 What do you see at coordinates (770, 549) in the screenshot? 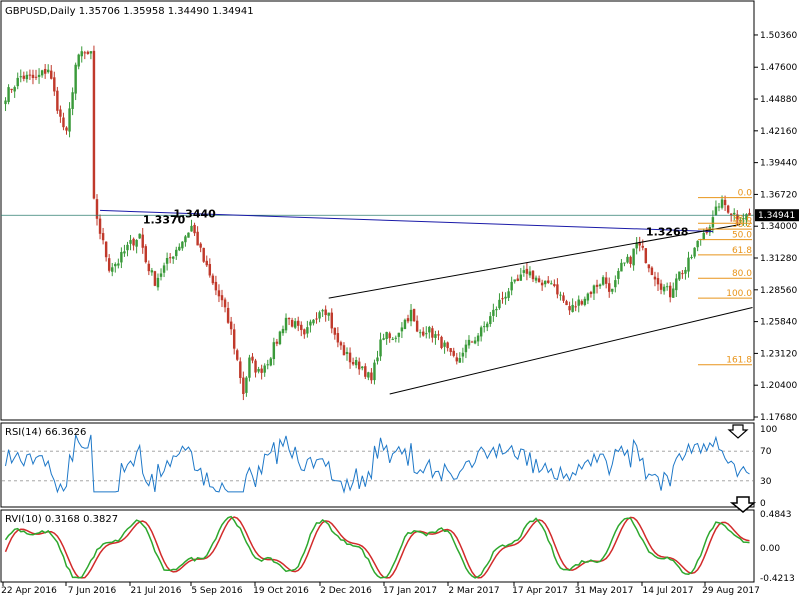
I see `rvi-tick-label: 0.00` at bounding box center [770, 549].